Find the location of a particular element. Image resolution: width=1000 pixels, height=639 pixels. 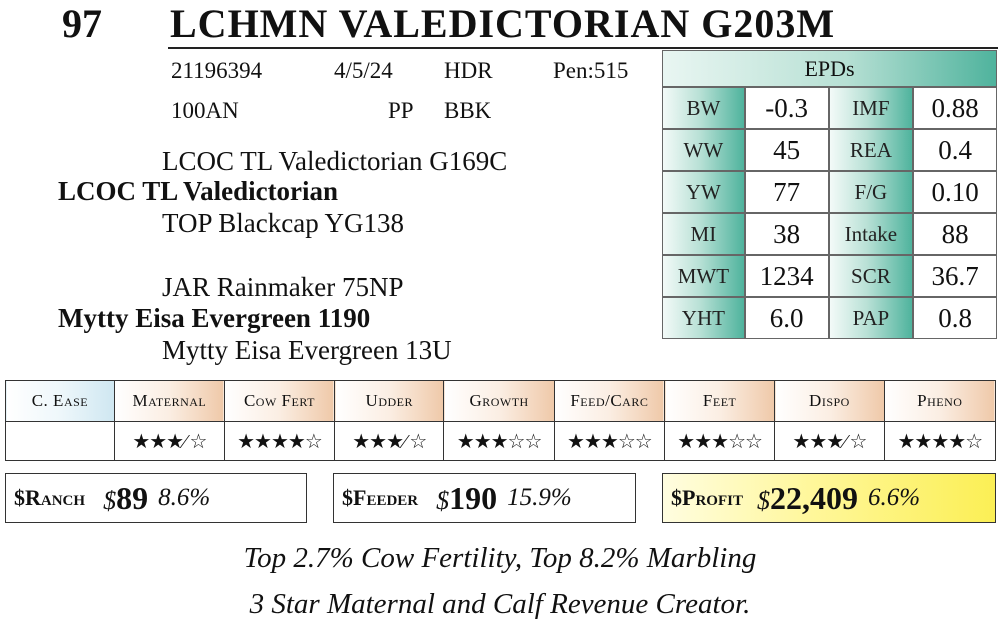

profit-value: $22,409 is located at coordinates (807, 497).